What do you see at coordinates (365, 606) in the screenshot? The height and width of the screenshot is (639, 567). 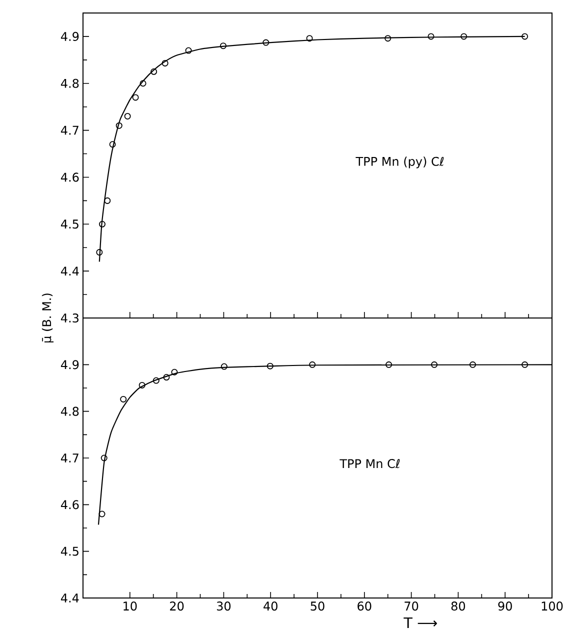 I see `x-tick-label: 60` at bounding box center [365, 606].